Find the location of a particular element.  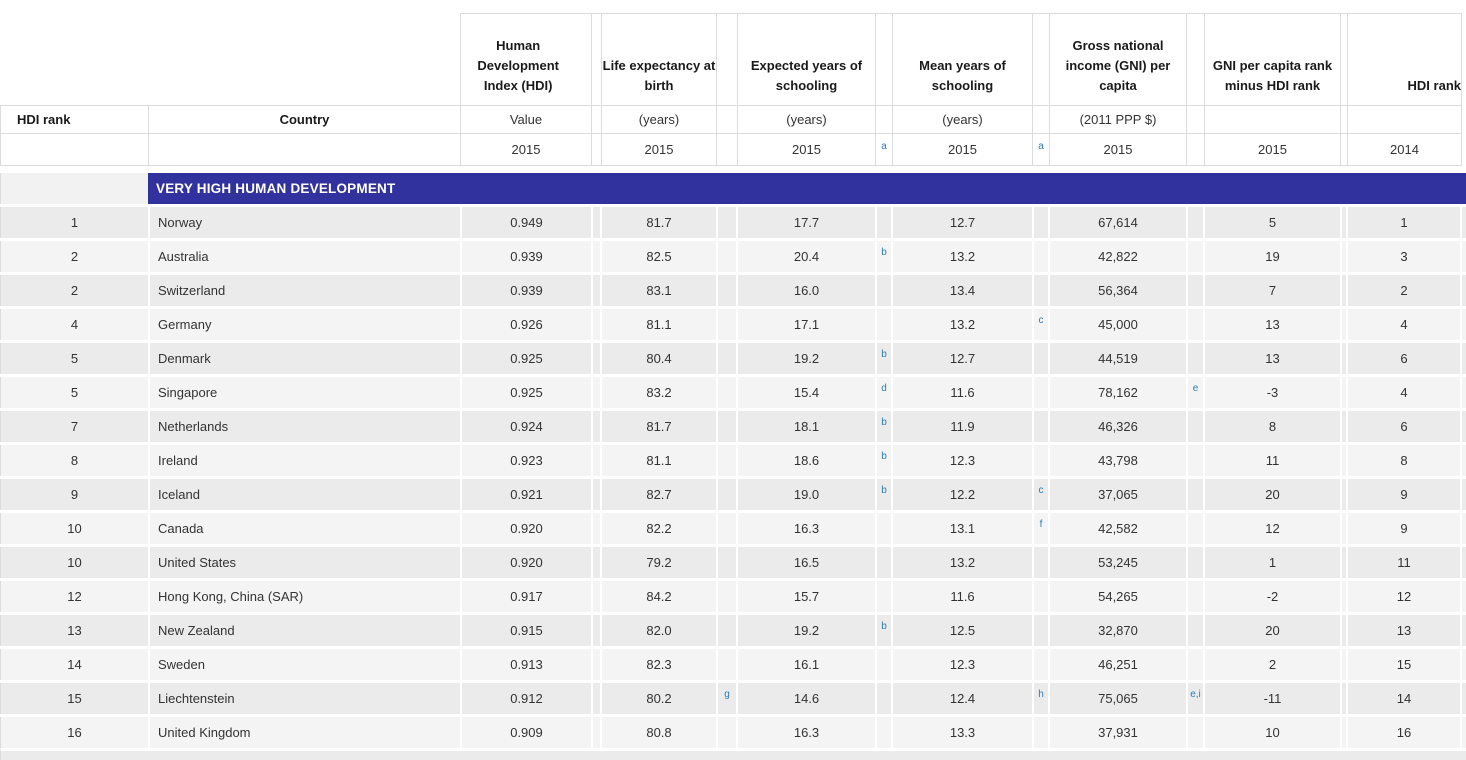

country-cell: Ireland is located at coordinates (304, 460).